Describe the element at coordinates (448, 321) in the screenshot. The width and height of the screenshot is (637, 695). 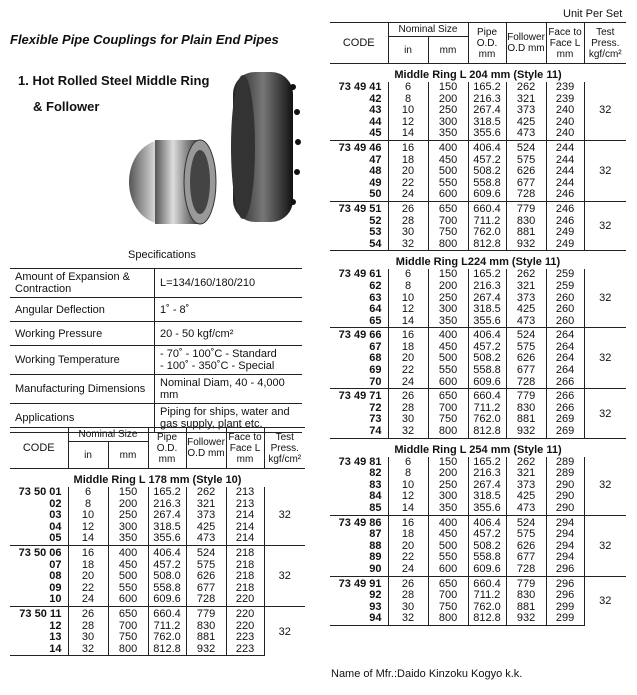
I see `cell-mm: 350` at that location.